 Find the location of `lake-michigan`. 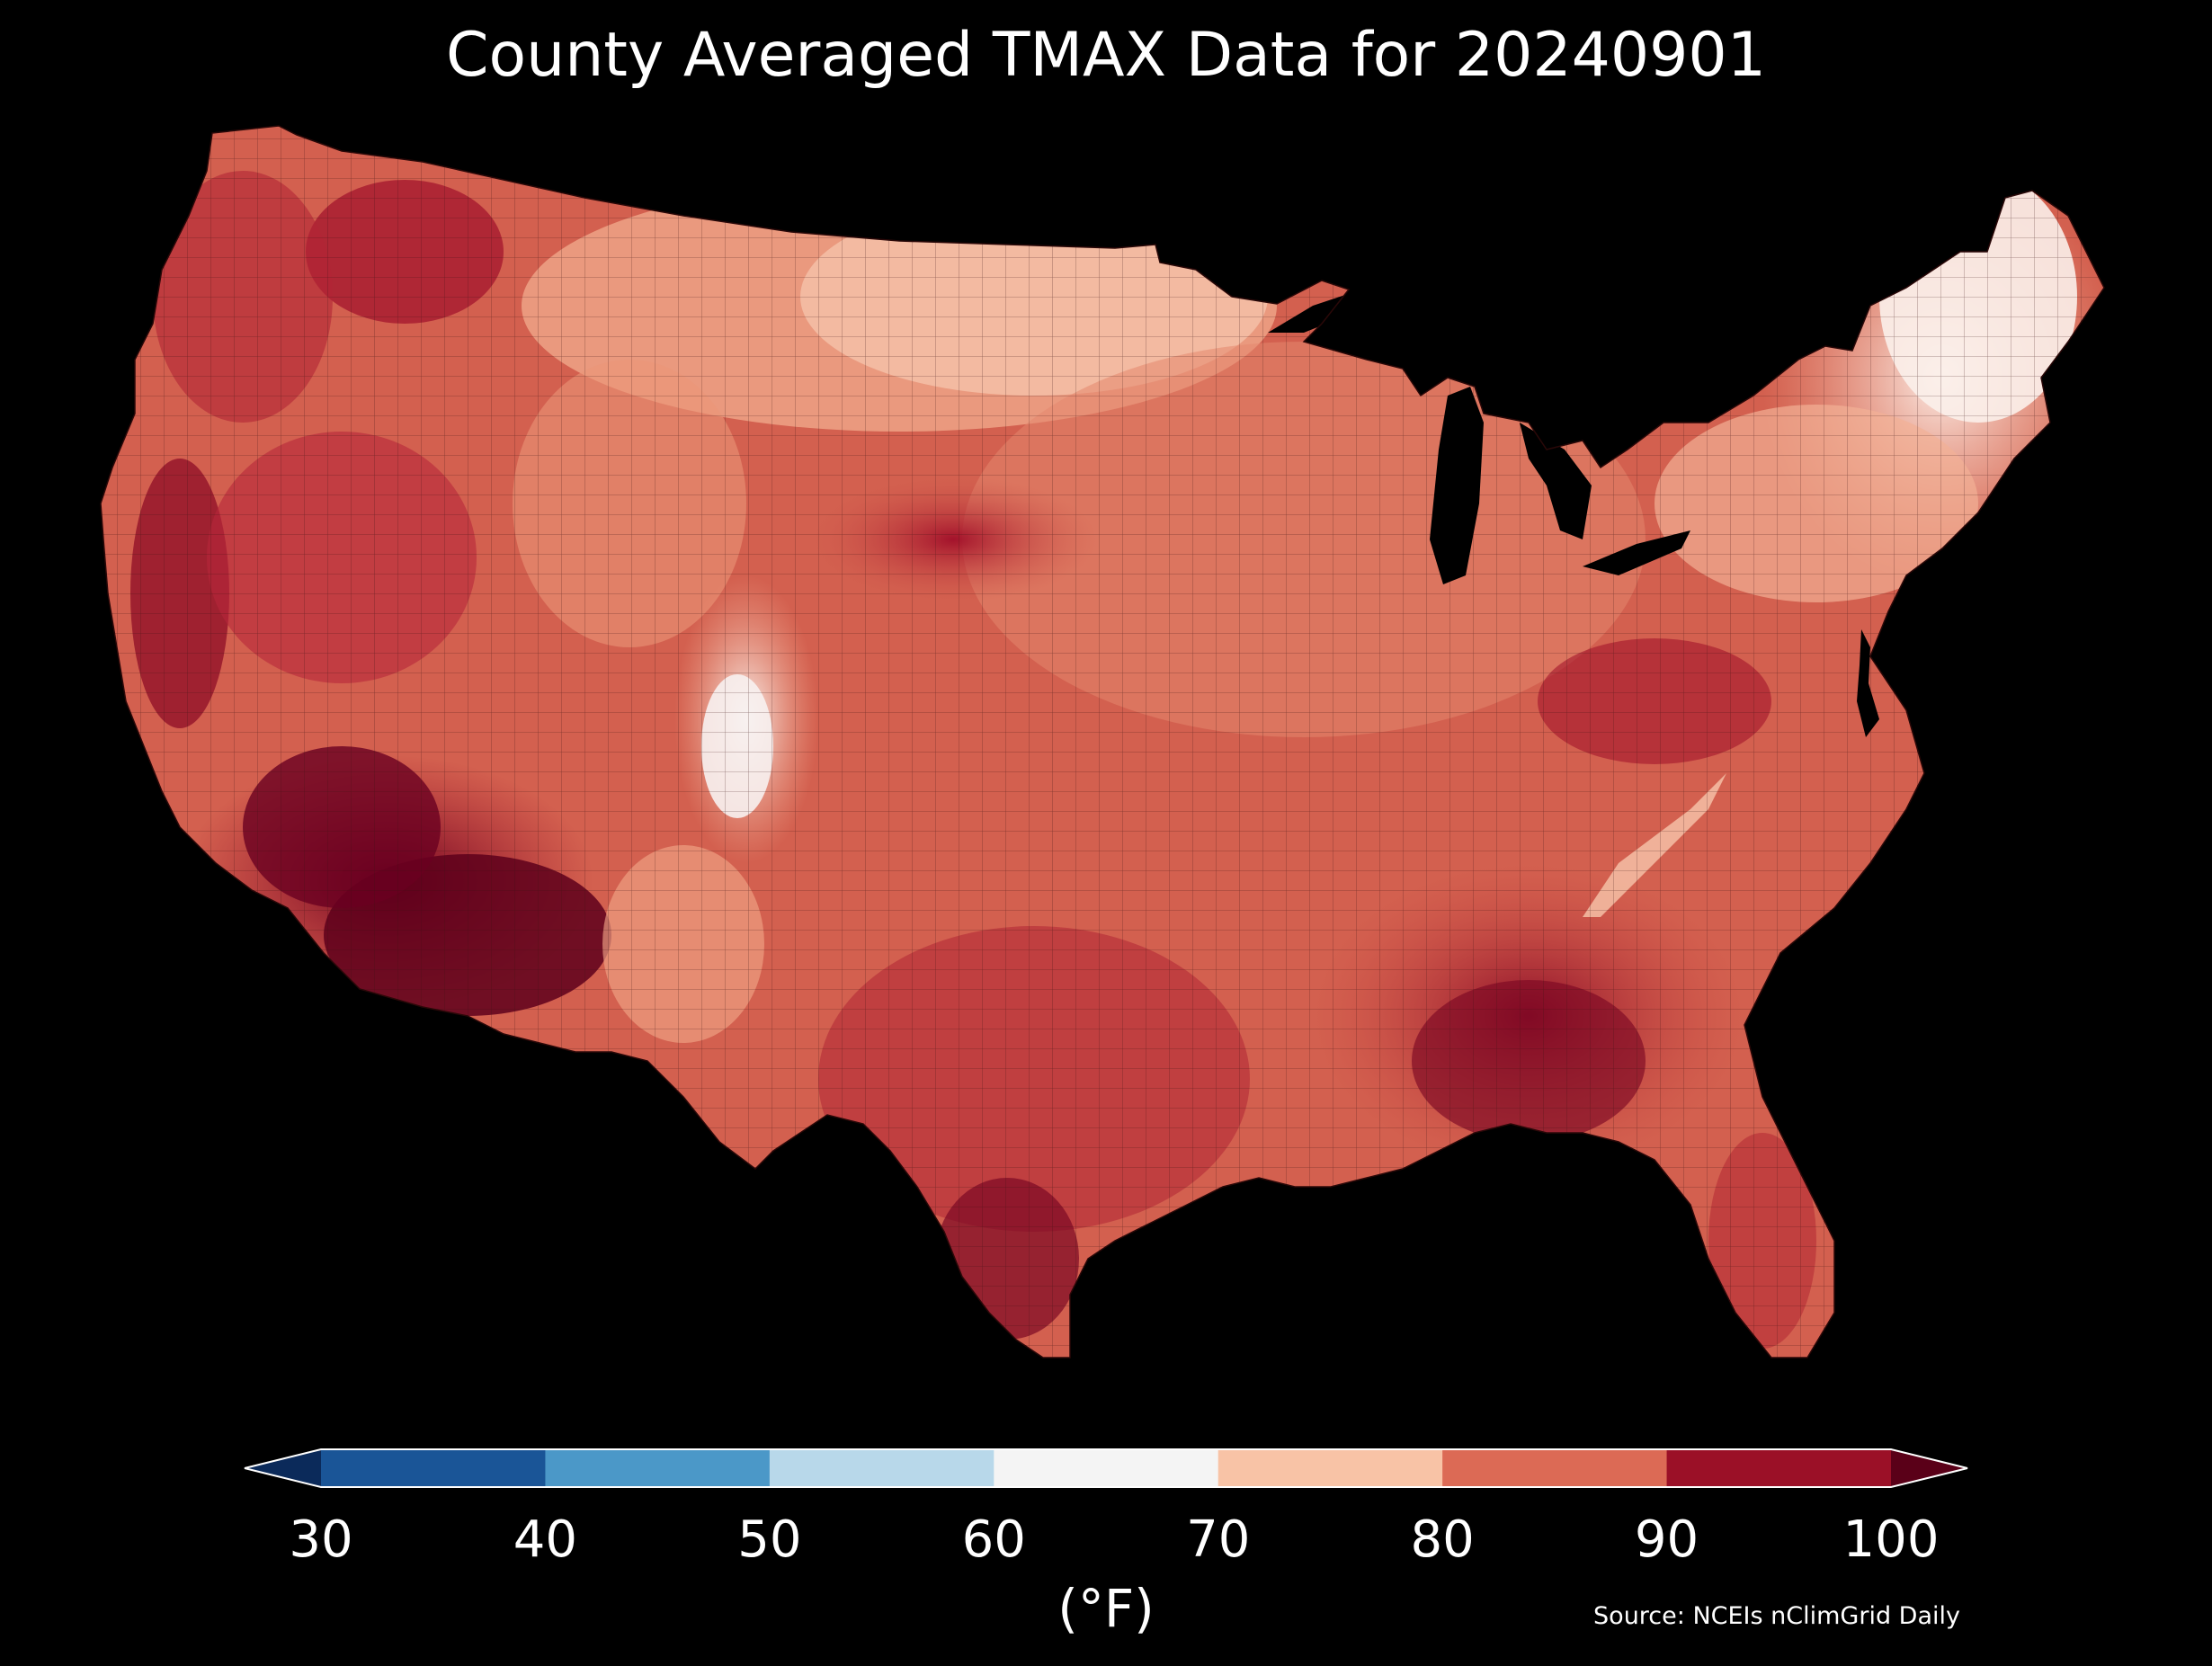

lake-michigan is located at coordinates (1457, 486).